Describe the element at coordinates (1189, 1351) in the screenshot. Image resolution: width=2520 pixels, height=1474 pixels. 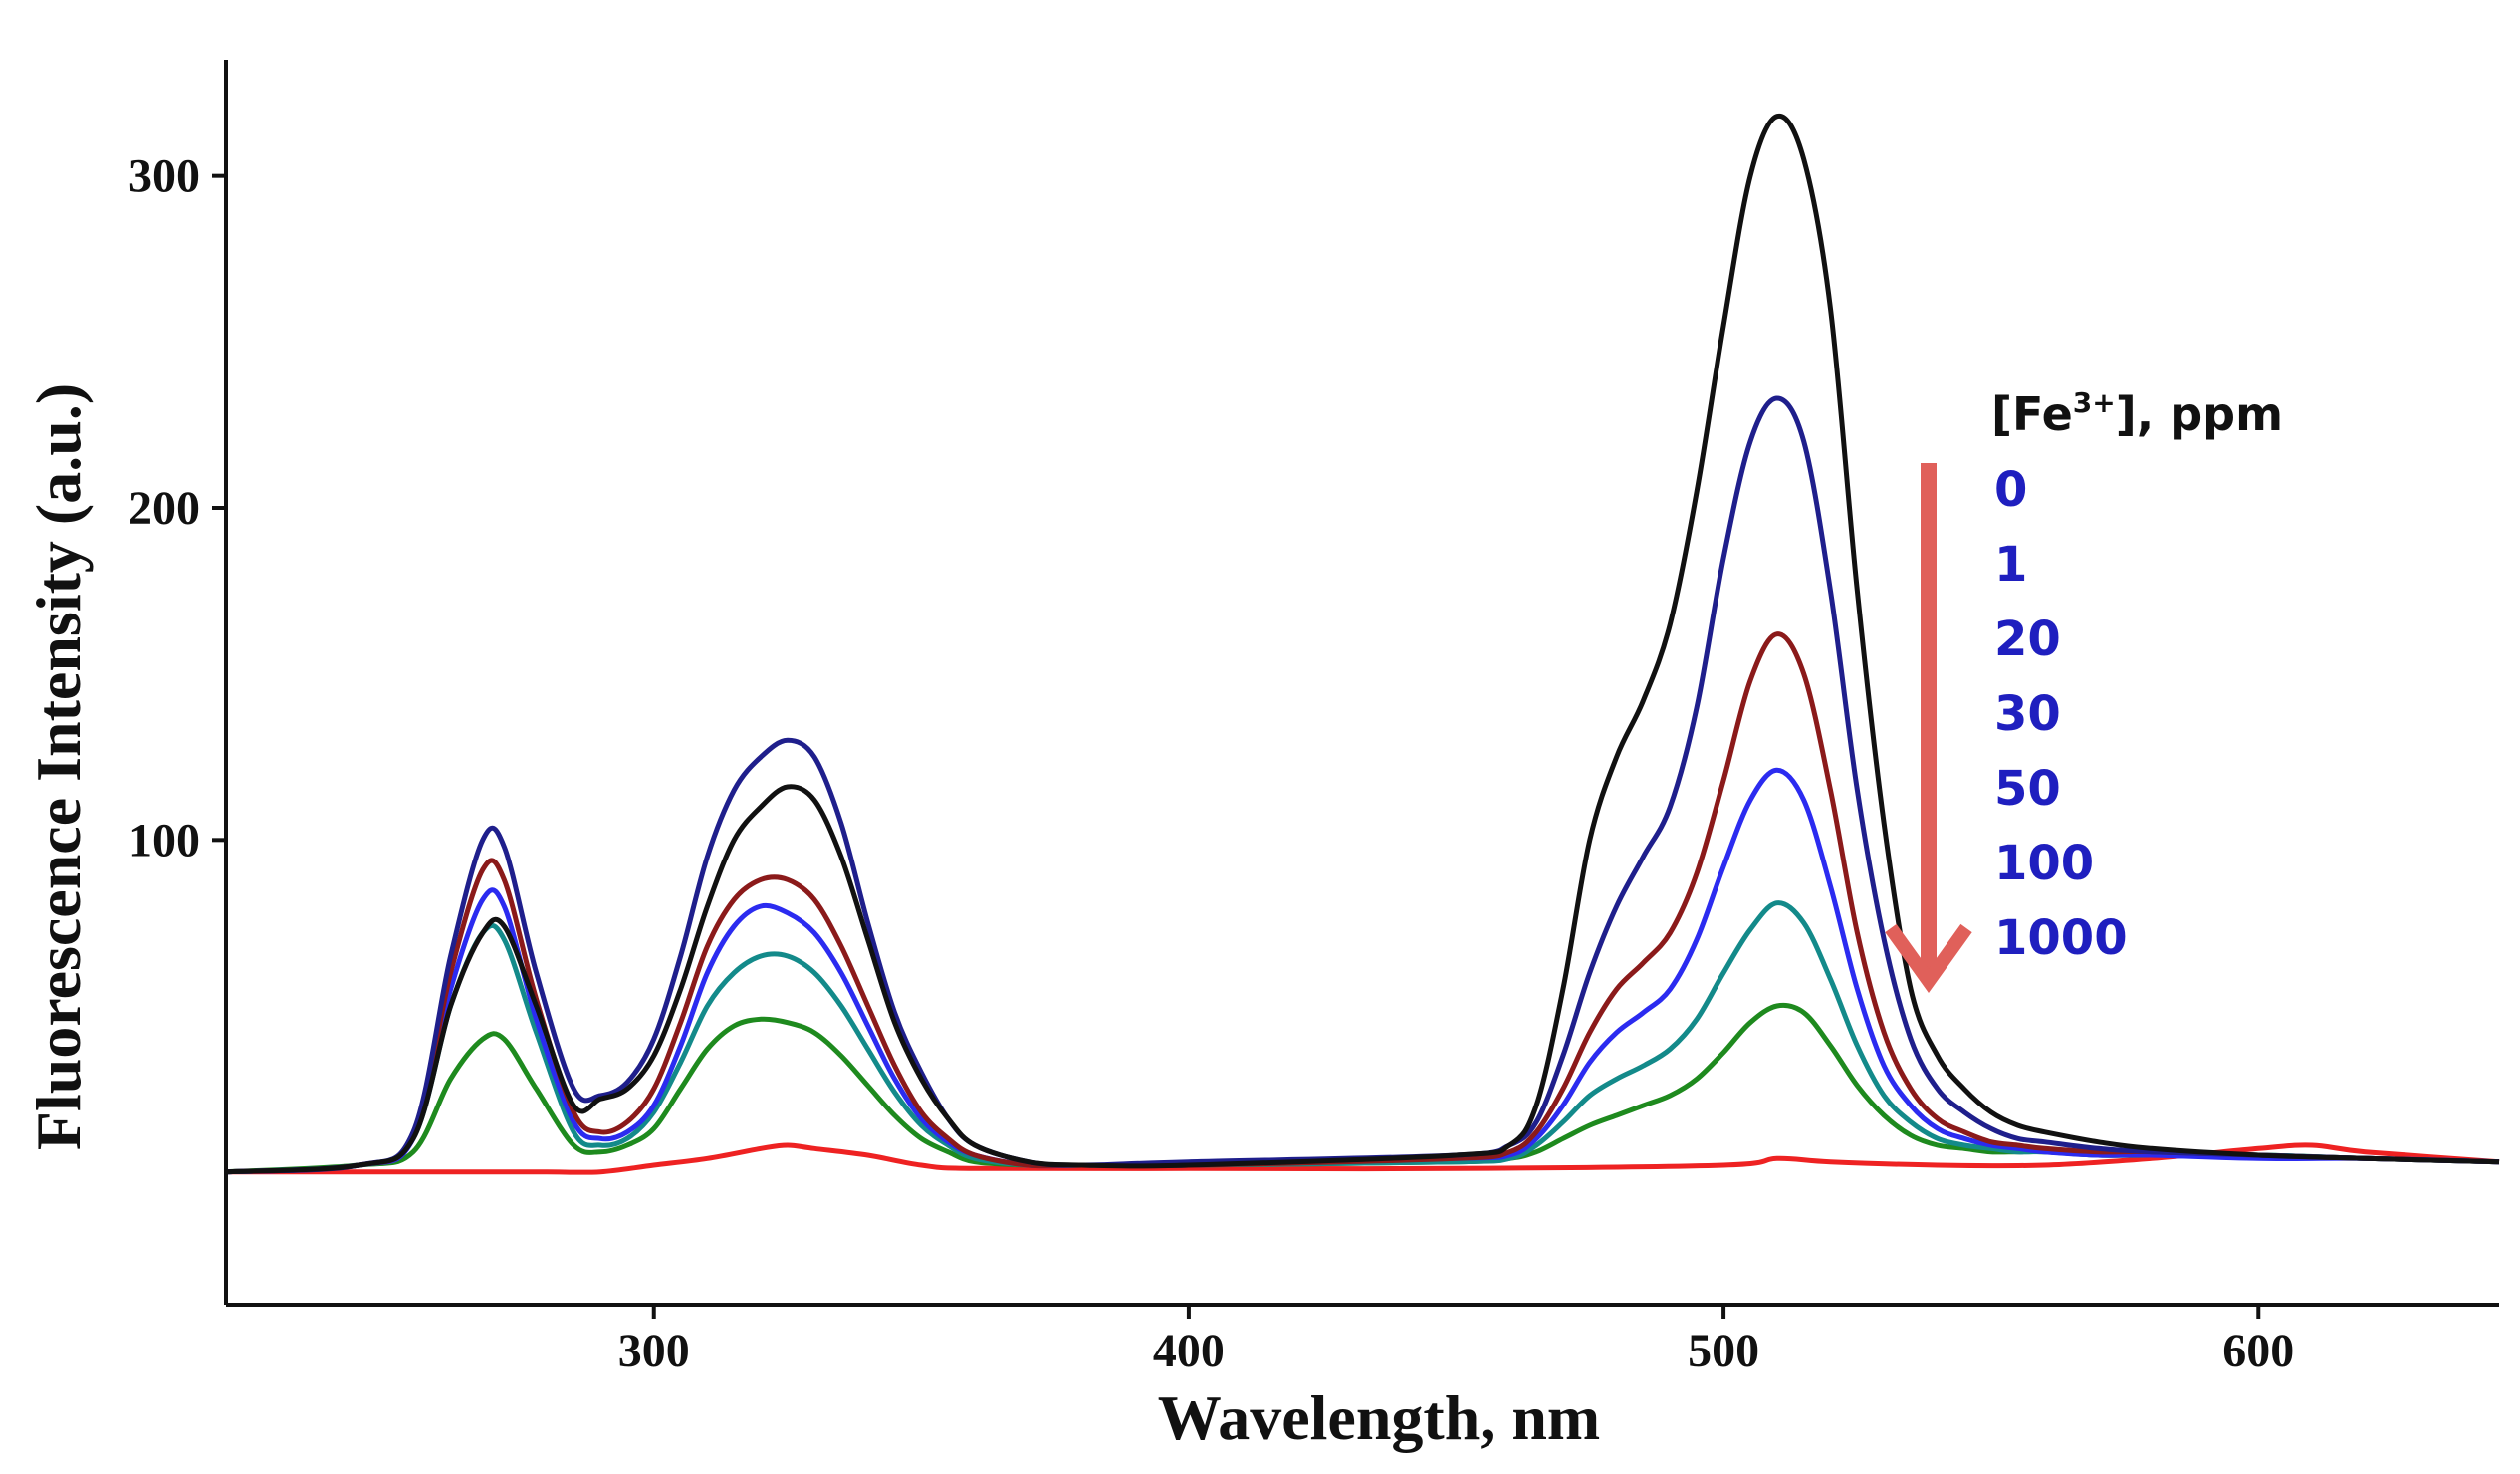
I see `x-tick-label-400: 400` at that location.